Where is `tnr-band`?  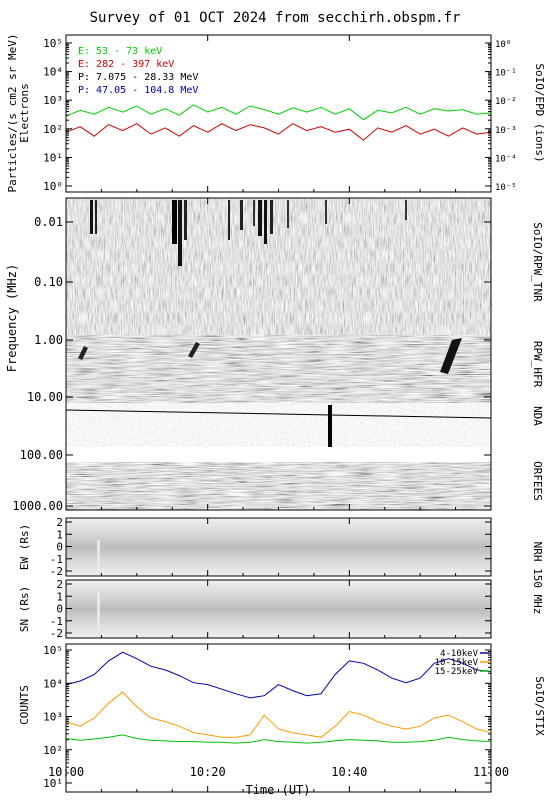 tnr-band is located at coordinates (278, 266).